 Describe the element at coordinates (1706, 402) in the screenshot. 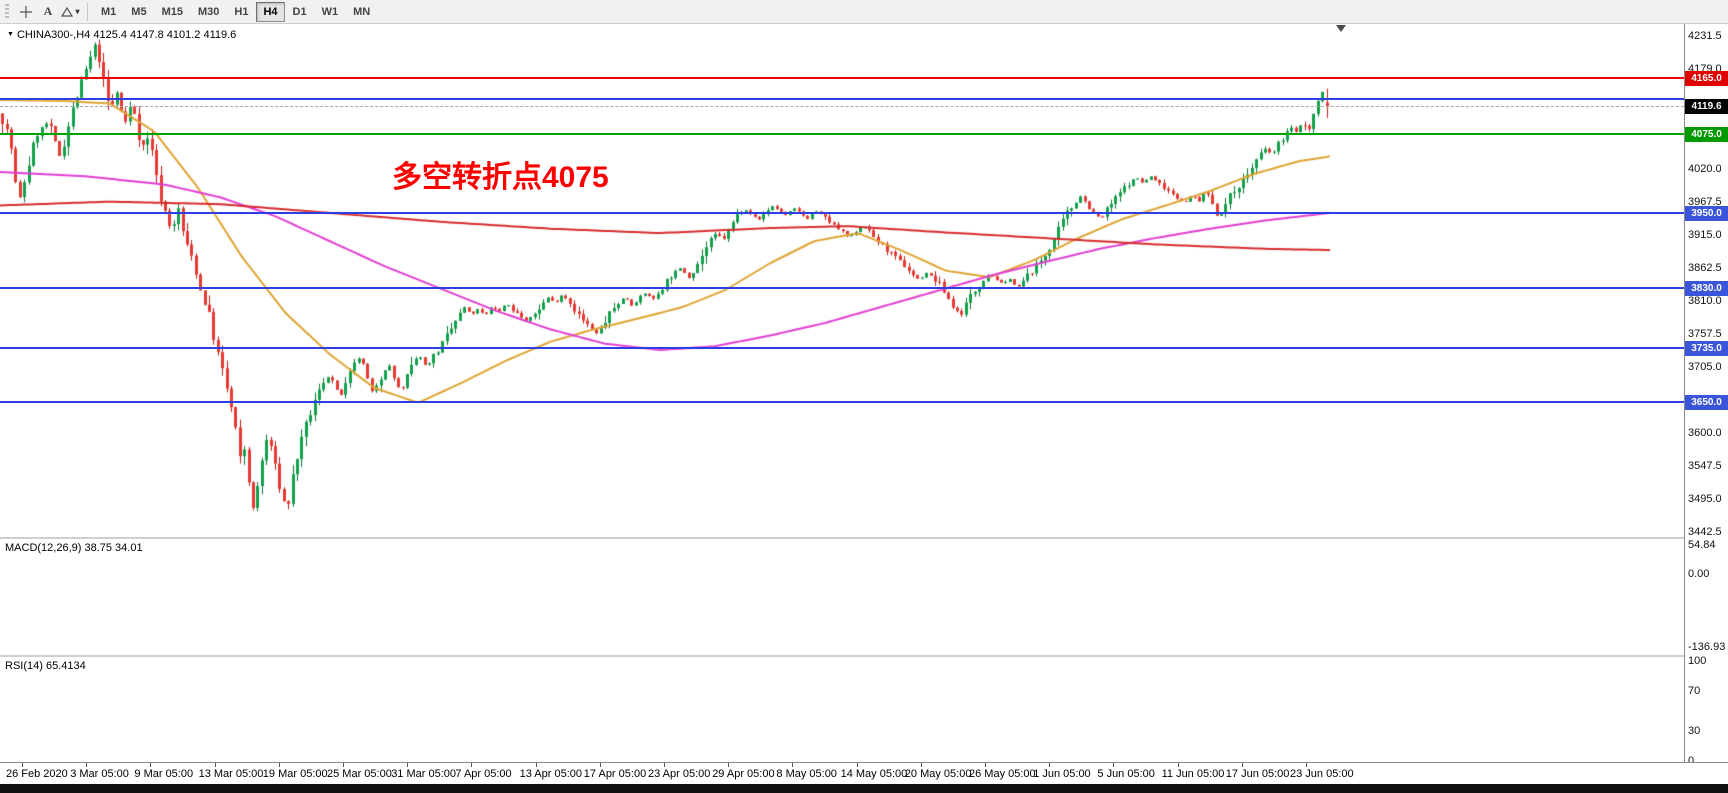

I see `price-badge-3650.0: 3650.0` at that location.